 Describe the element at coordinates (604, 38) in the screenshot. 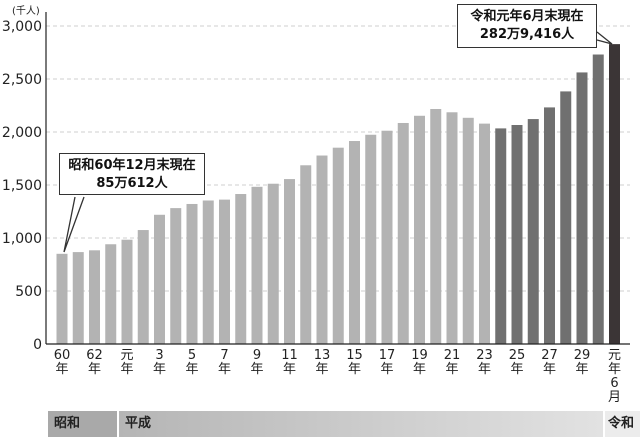

I see `callout-pointer-right` at that location.